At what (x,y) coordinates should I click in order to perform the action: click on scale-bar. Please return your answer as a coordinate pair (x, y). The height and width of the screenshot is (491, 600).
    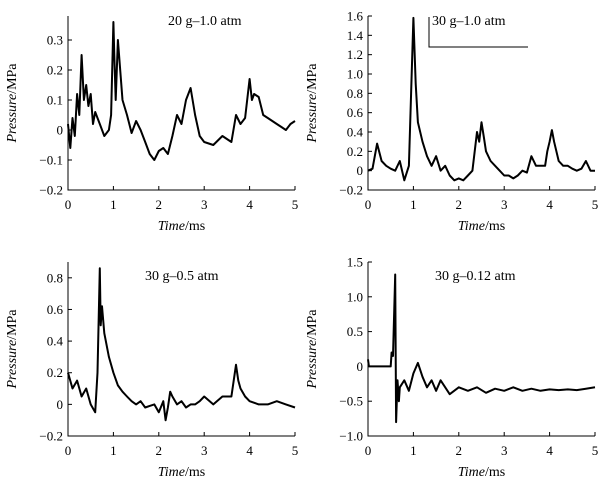
    Looking at the image, I should click on (478, 32).